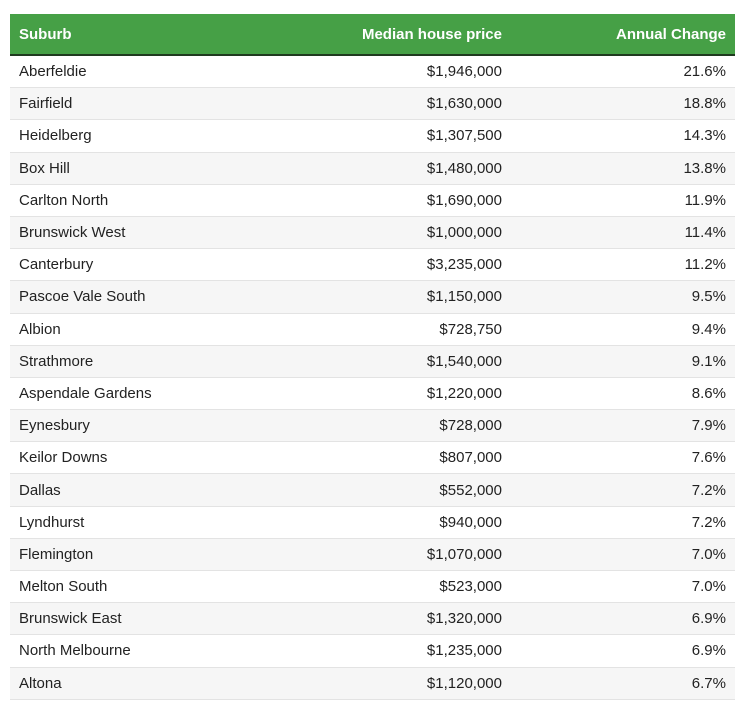  I want to click on table-row: Pascoe Vale South $1,150,000 9.5%, so click(372, 297).